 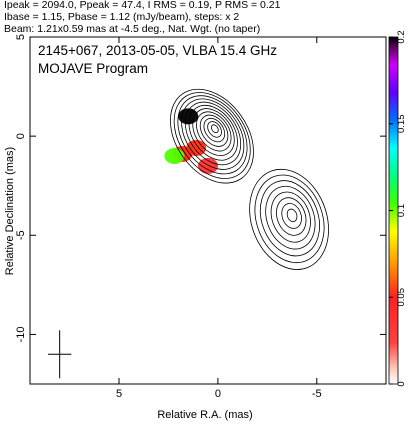 I want to click on y-tick-label-5: 5, so click(x=21, y=37).